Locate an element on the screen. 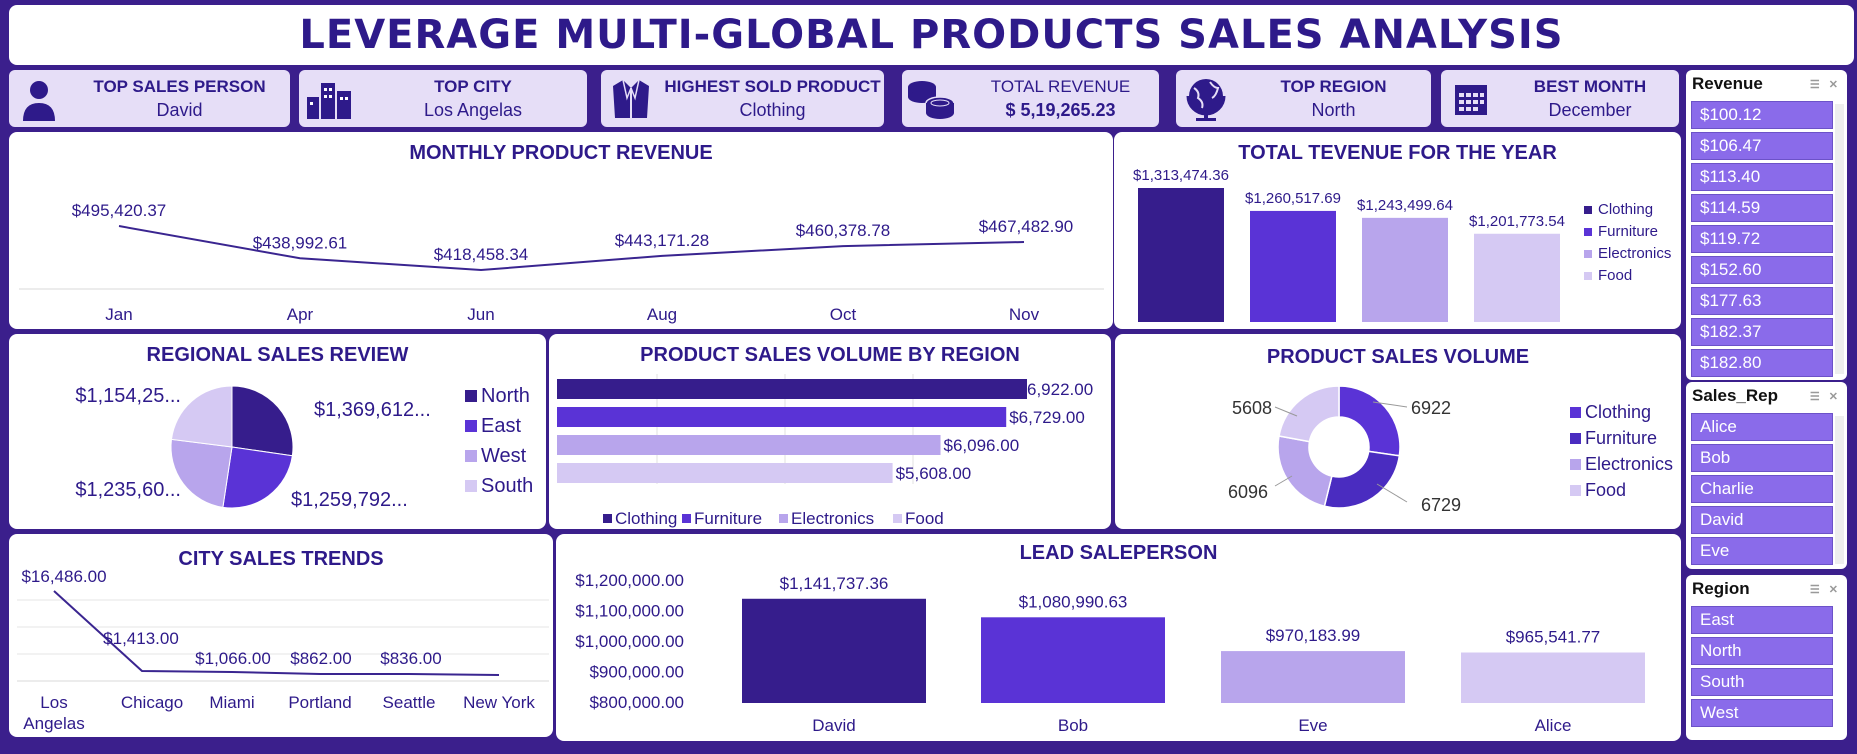 This screenshot has height=754, width=1857. y-tick-label: $800,000.00 is located at coordinates (636, 702).